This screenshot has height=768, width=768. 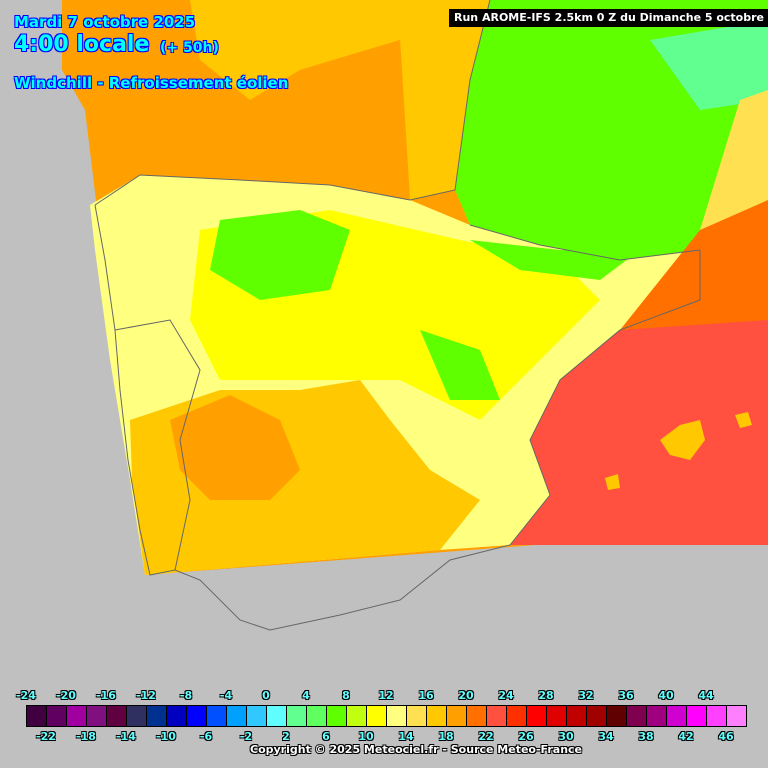 What do you see at coordinates (86, 736) in the screenshot?
I see `legend-label: -18` at bounding box center [86, 736].